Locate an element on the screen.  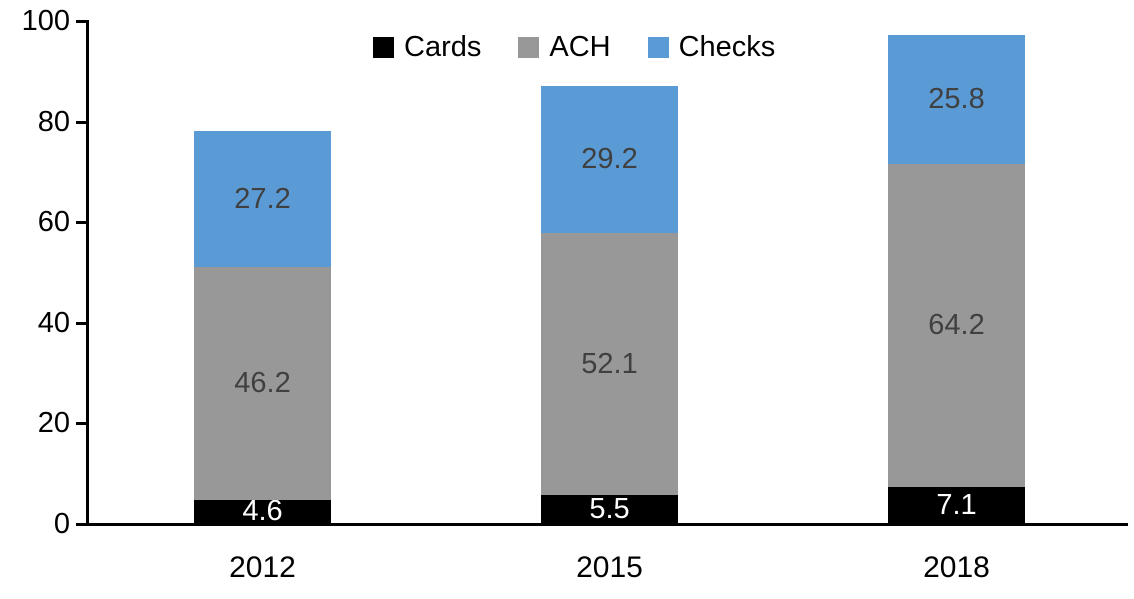
bar-segment-ach: 46.2 is located at coordinates (262, 383).